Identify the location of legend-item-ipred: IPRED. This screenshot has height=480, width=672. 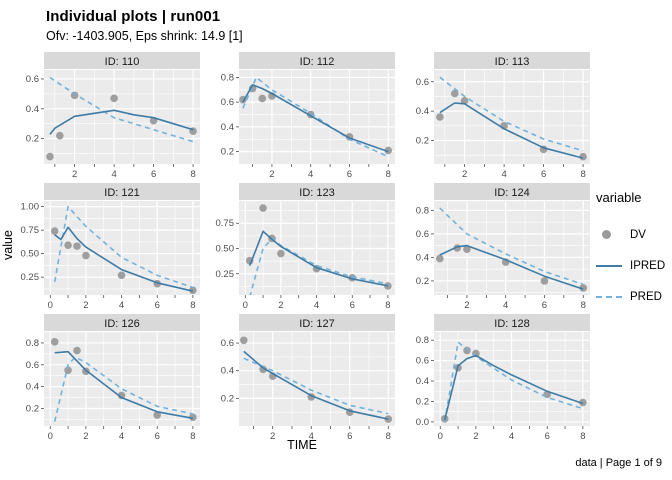
(630, 265).